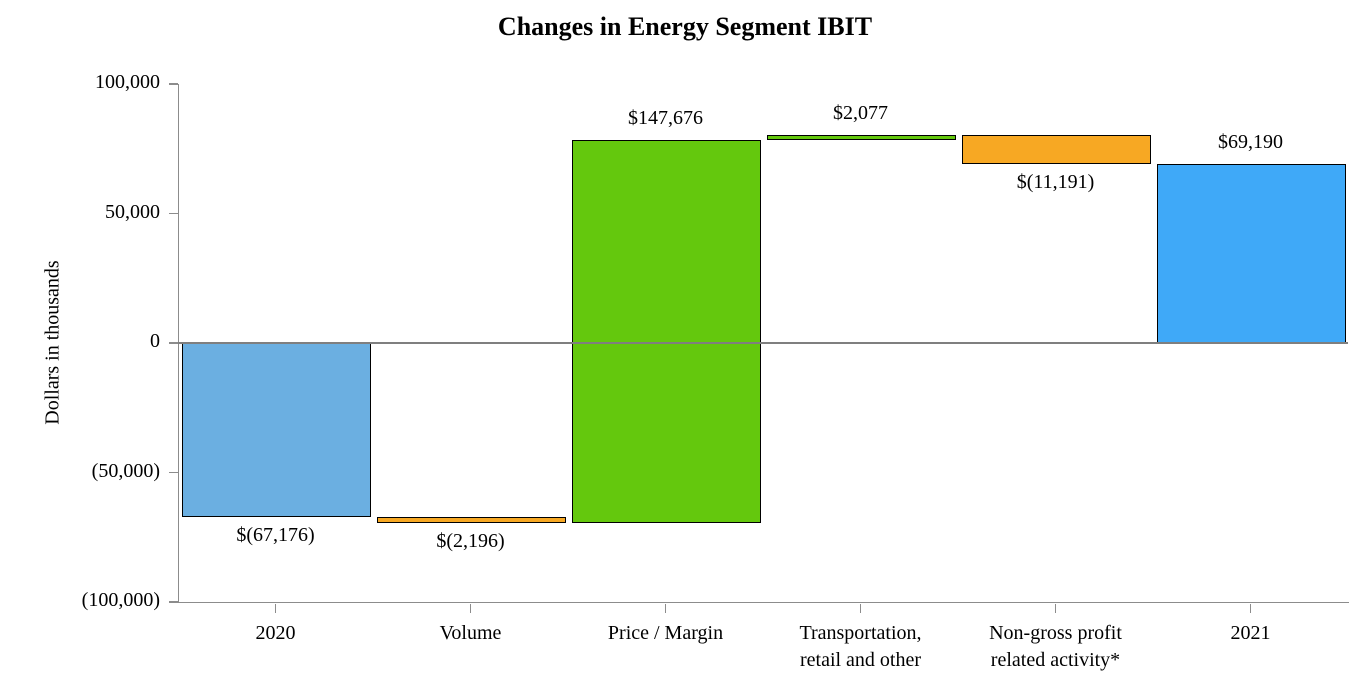  I want to click on x-axis-category-label-line: retail and other, so click(860, 660).